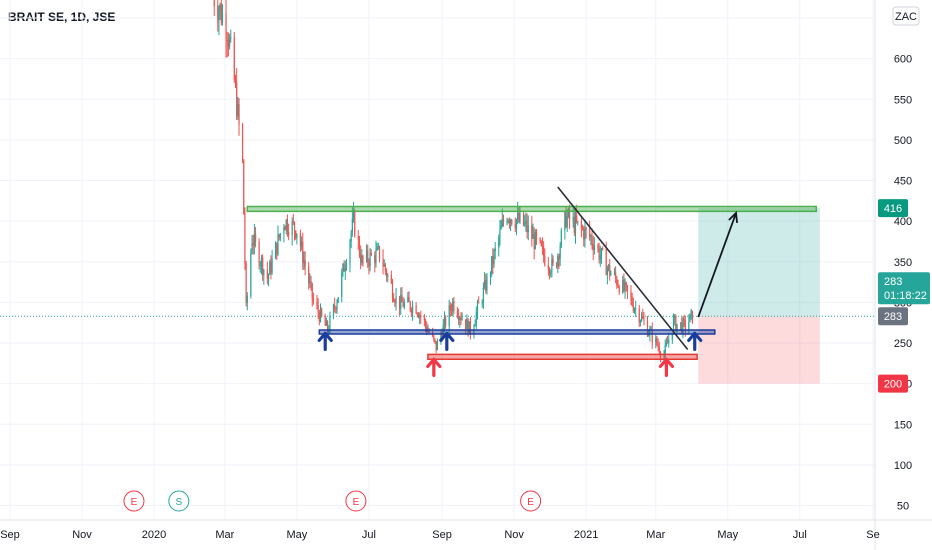 The height and width of the screenshot is (550, 932). What do you see at coordinates (903, 60) in the screenshot?
I see `y-tick-label: 600` at bounding box center [903, 60].